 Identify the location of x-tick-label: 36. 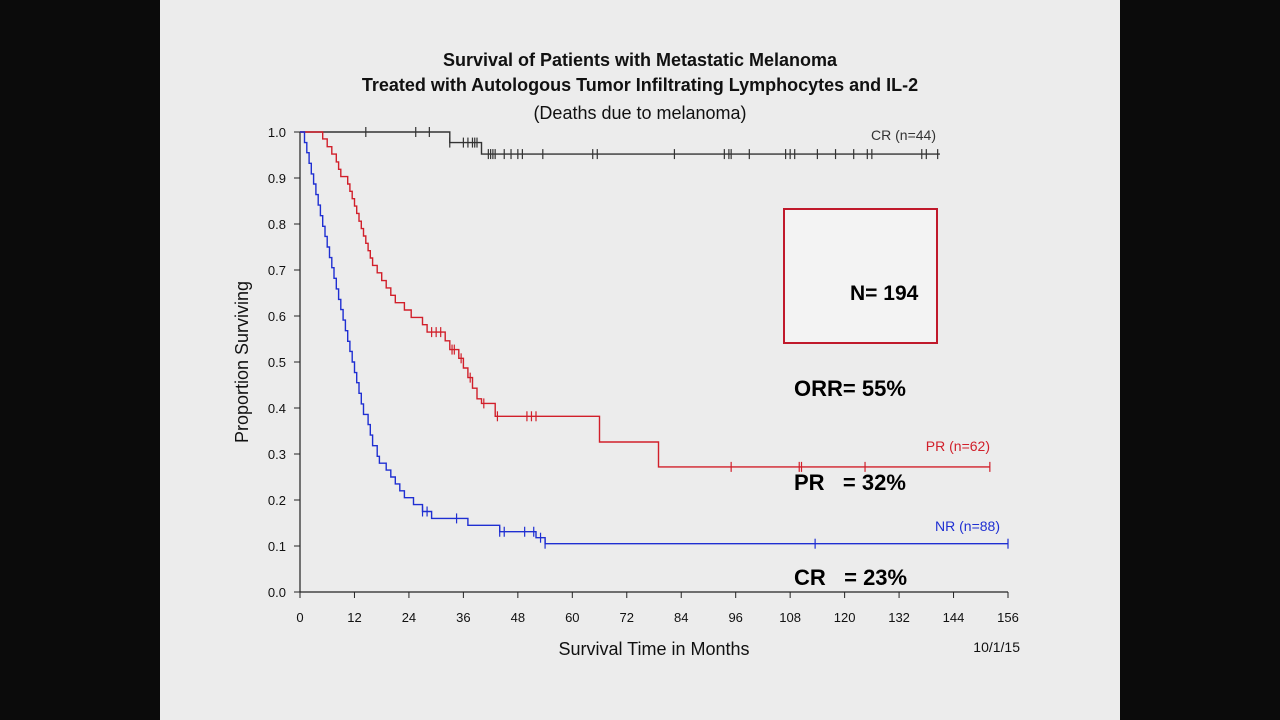
(463, 617).